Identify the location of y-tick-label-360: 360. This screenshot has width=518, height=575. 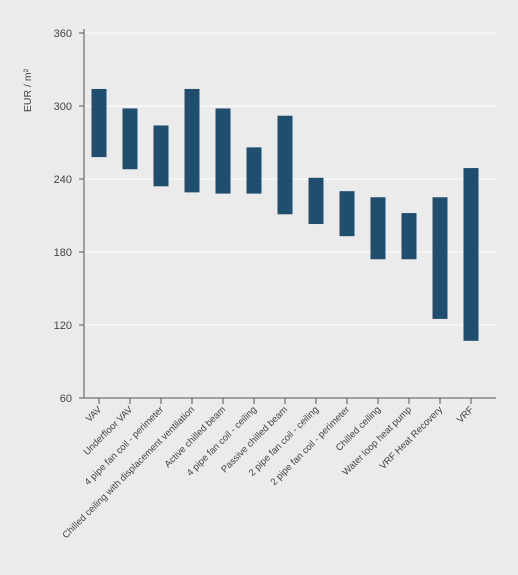
(63, 34).